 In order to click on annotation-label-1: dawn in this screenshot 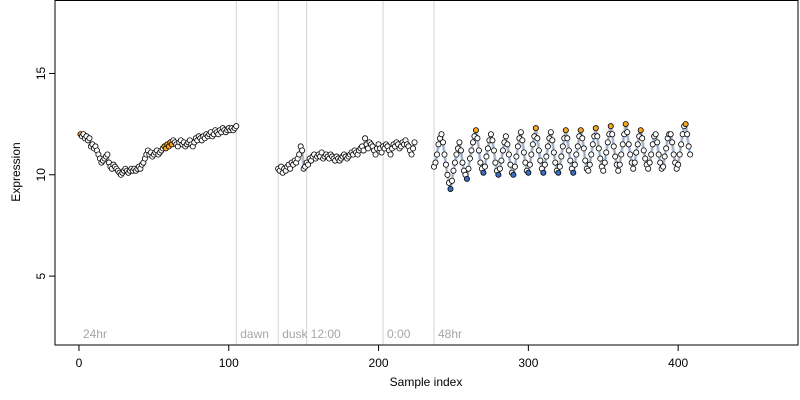, I will do `click(254, 334)`.